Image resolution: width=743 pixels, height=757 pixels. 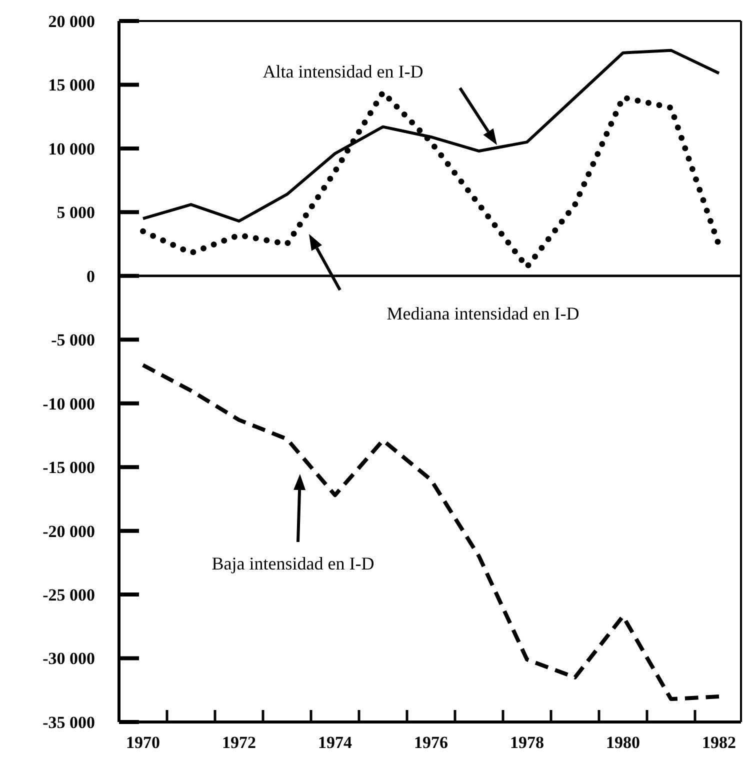 I want to click on x-tick-label: 1970, so click(x=143, y=742).